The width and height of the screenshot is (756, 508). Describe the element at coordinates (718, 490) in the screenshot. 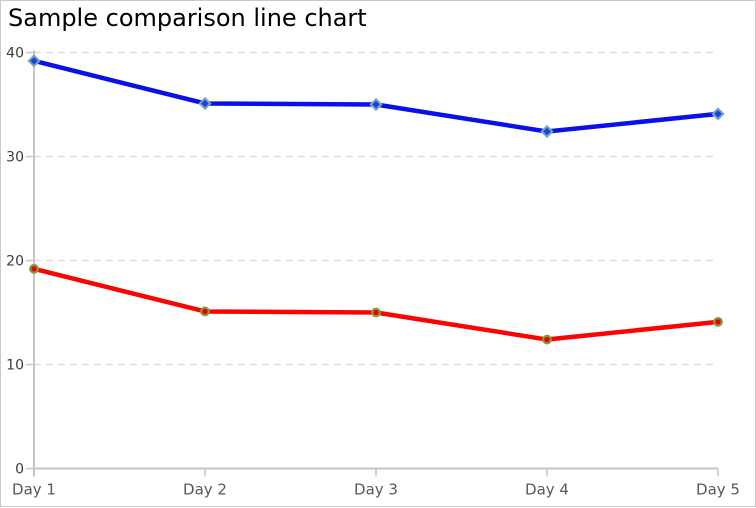

I see `x-axis-label-5: Day 5` at that location.